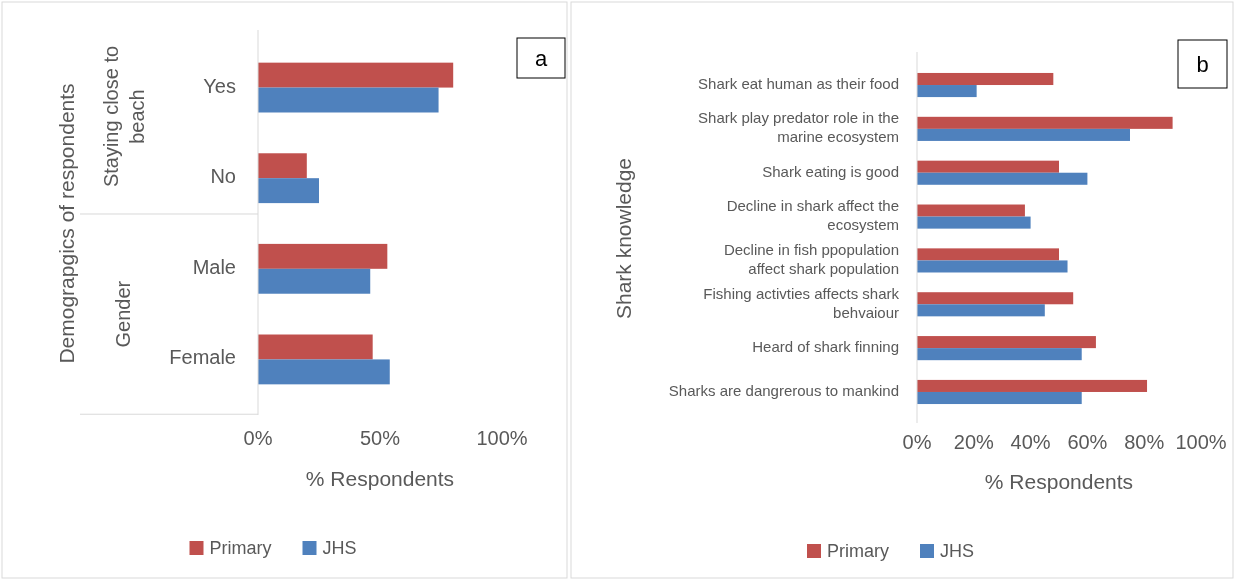  What do you see at coordinates (974, 442) in the screenshot?
I see `x-tick-label: 20%` at bounding box center [974, 442].